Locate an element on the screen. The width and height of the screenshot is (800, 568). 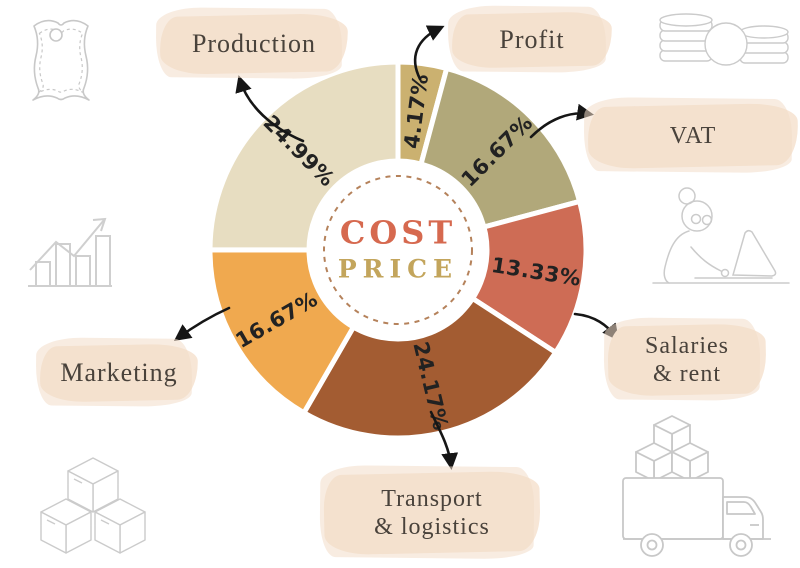
callout-label-marketing: Marketing is located at coordinates (119, 372).